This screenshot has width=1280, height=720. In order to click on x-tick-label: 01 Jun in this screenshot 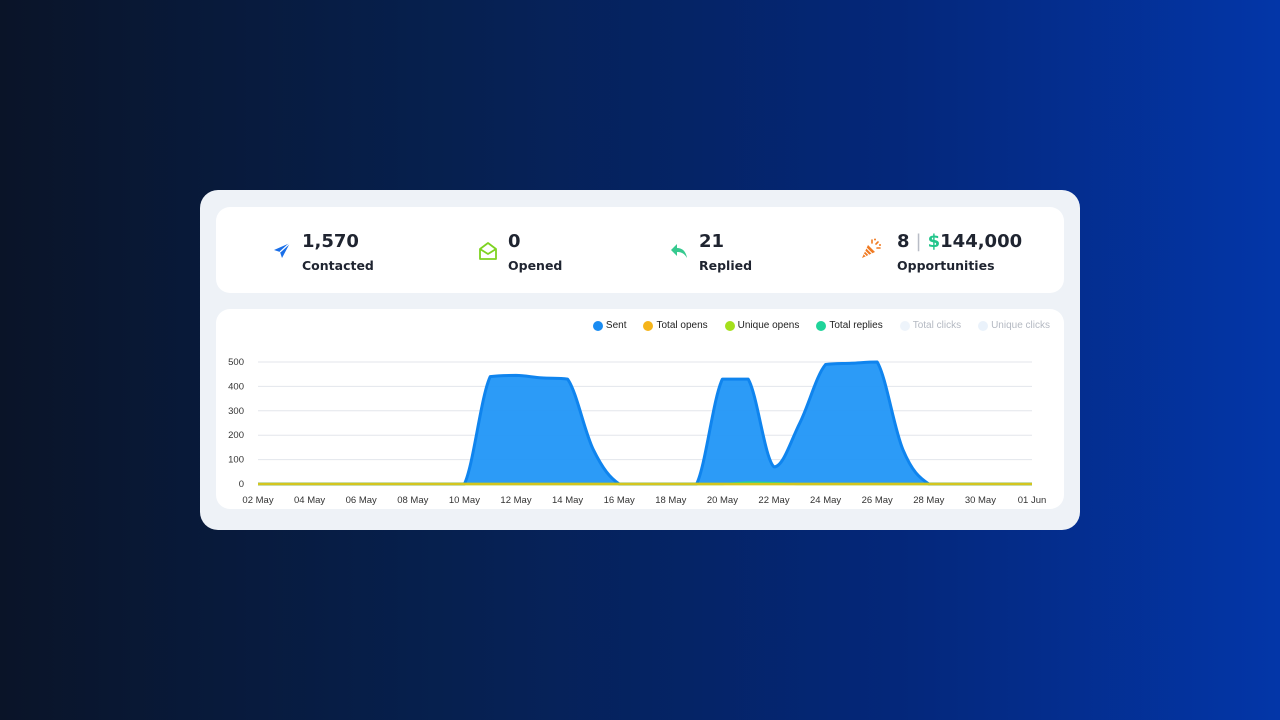, I will do `click(1032, 500)`.